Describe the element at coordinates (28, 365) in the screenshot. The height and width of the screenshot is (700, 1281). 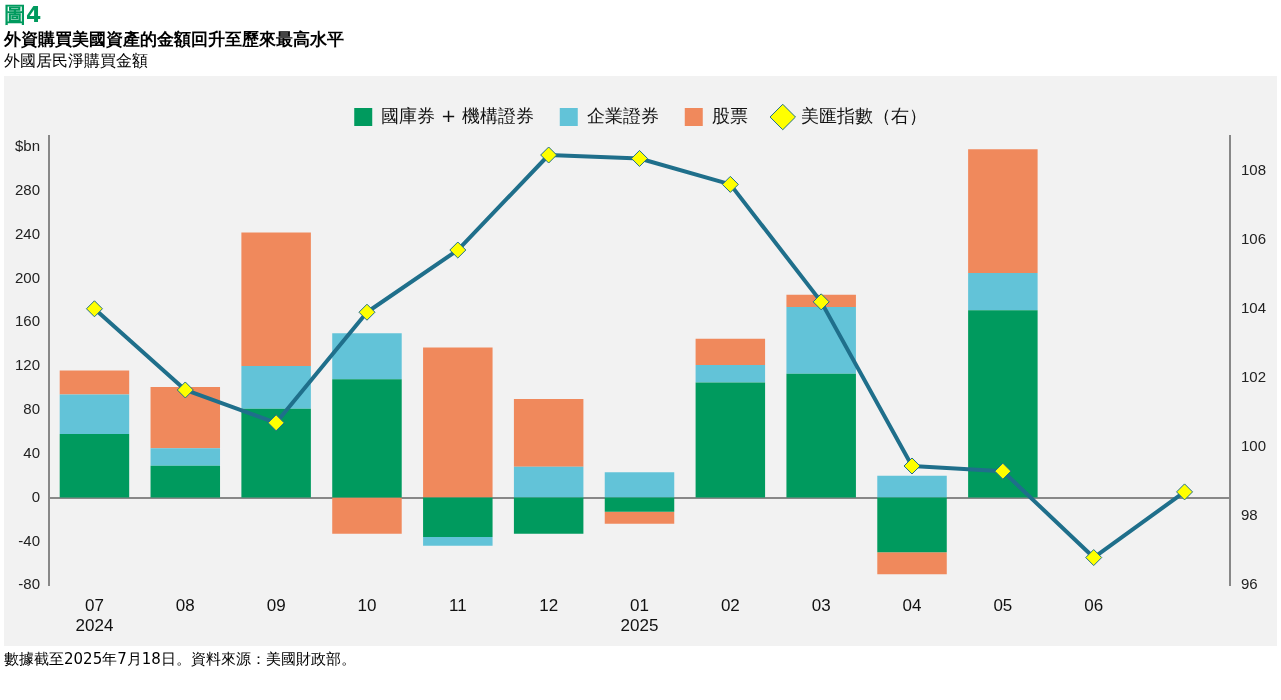
I see `y-tick-label: 120` at that location.